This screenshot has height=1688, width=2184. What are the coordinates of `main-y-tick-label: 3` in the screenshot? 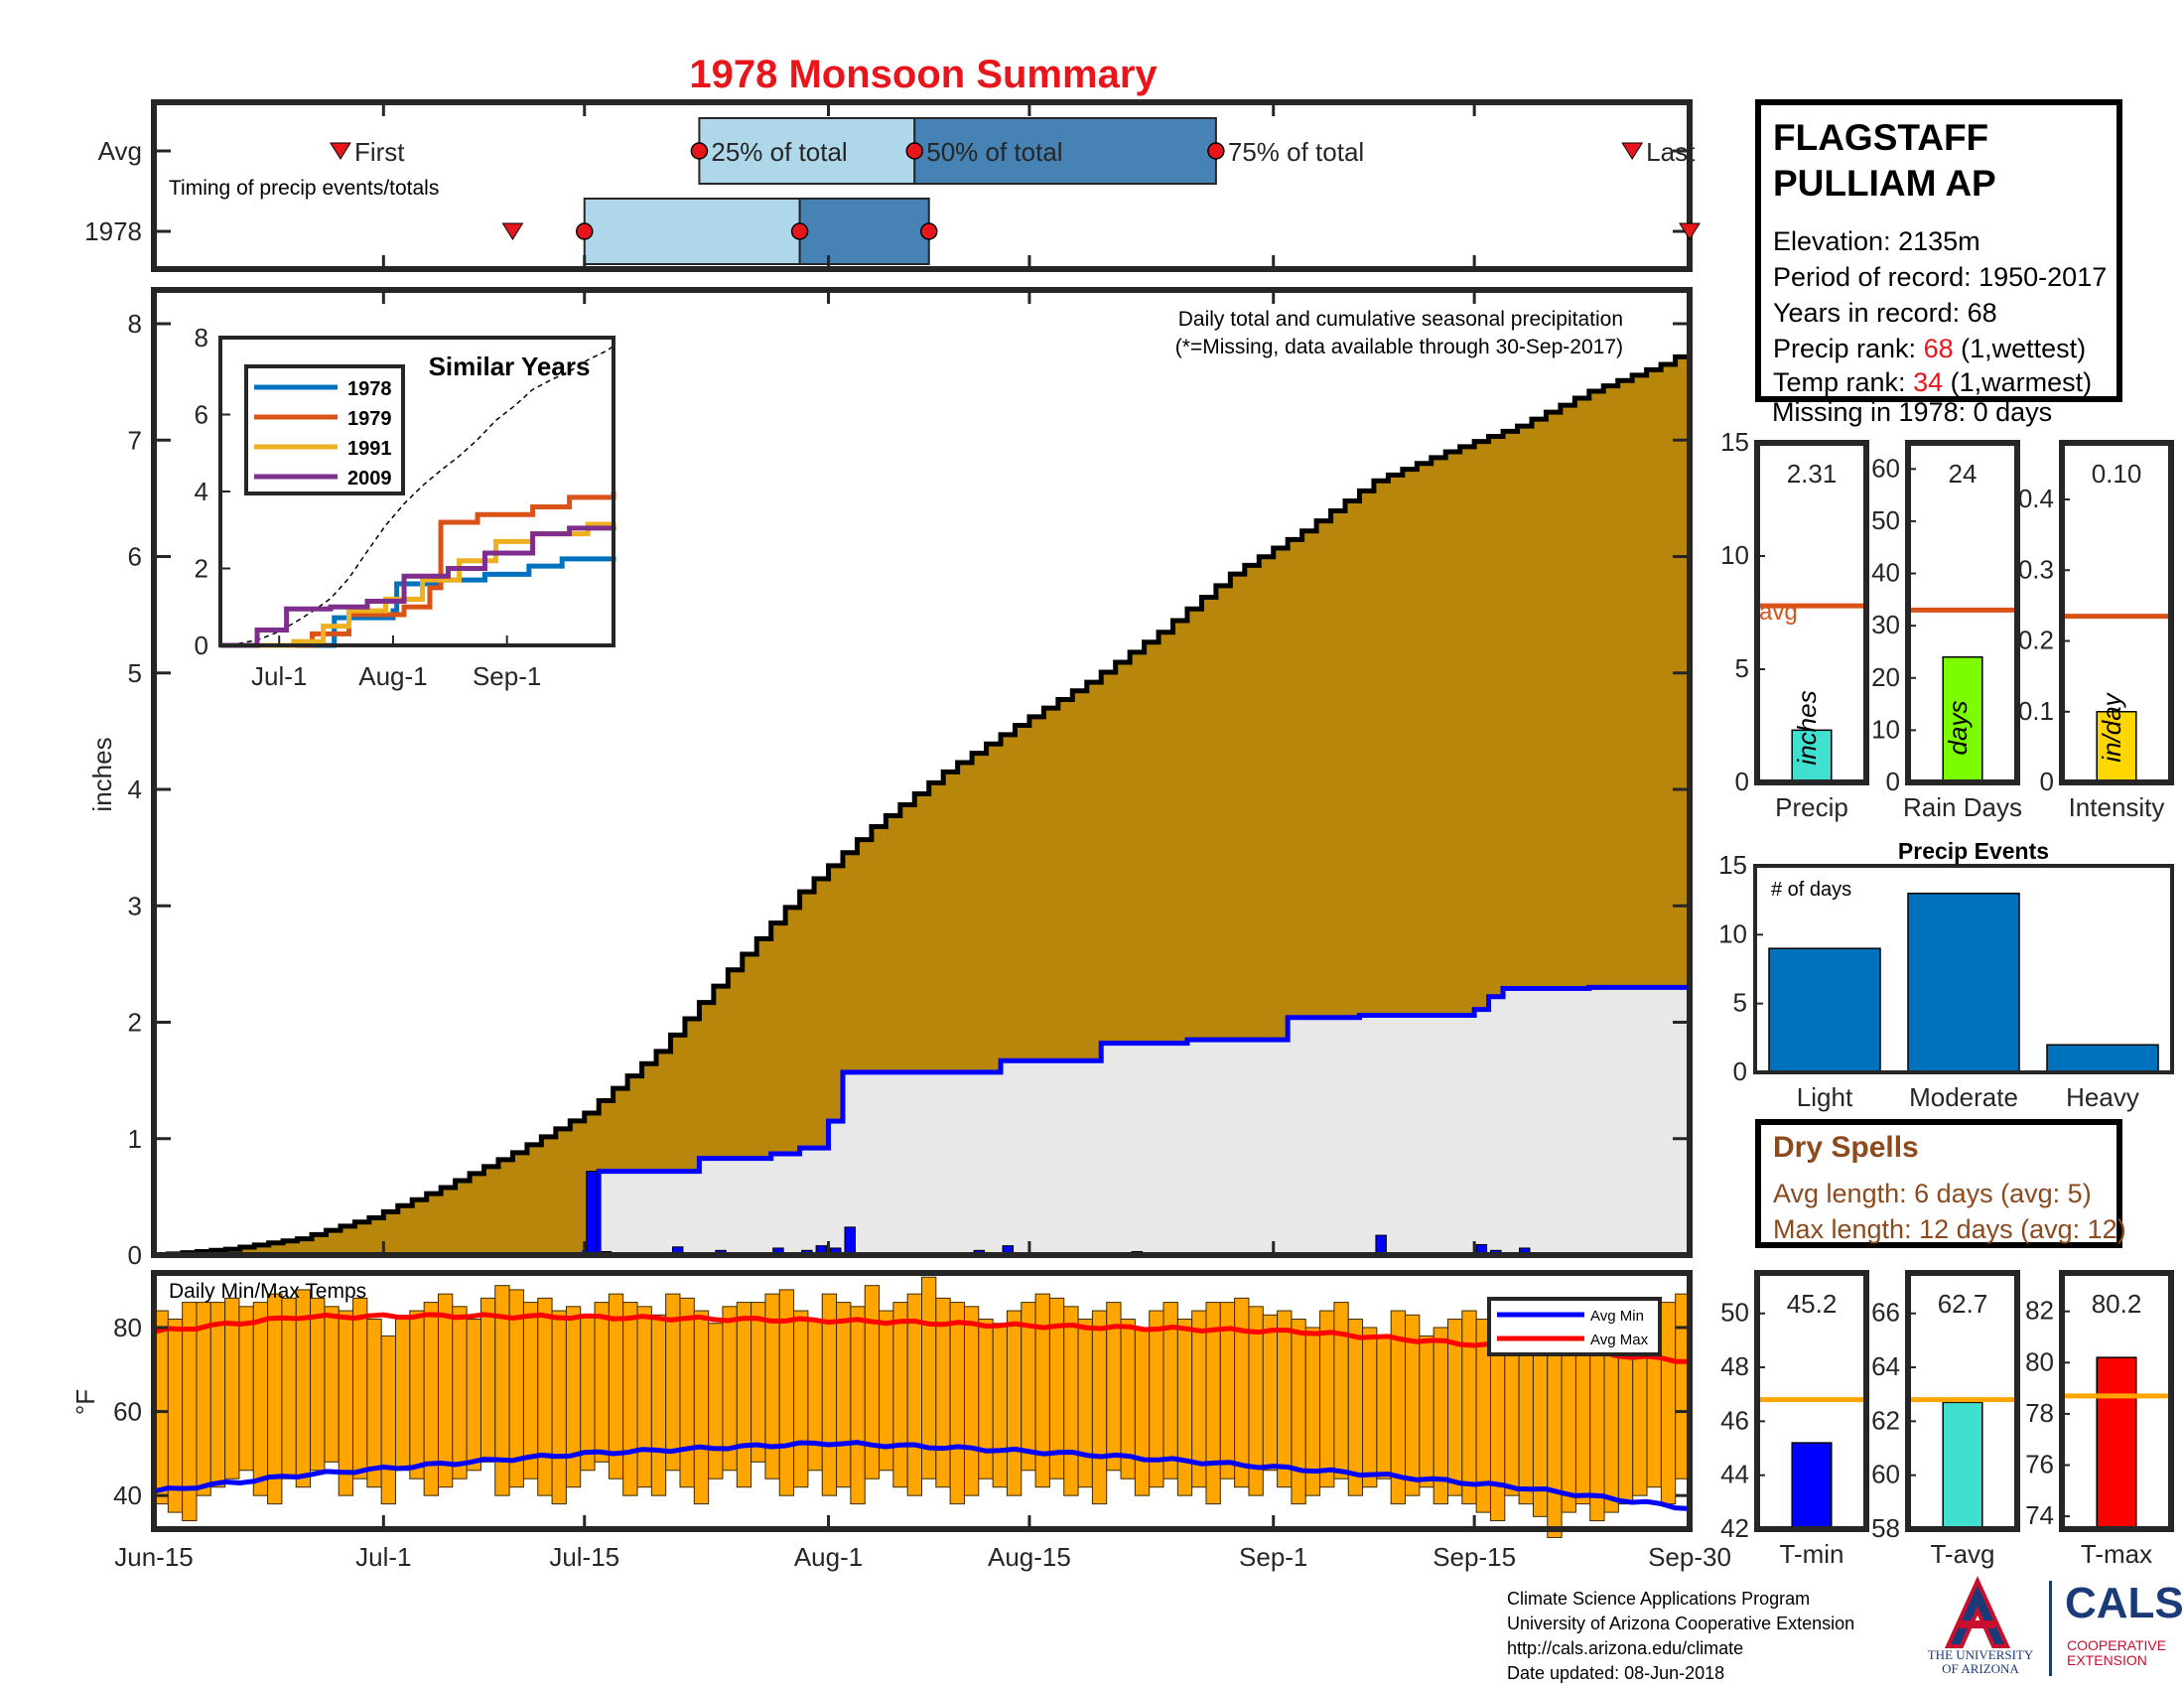 It's located at (135, 905).